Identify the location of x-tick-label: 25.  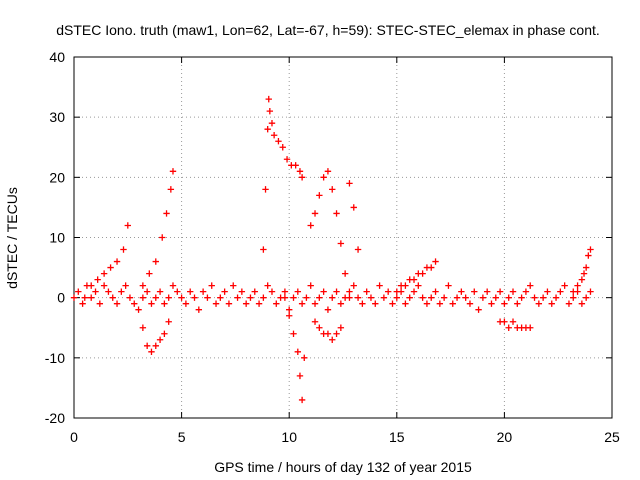
(612, 437).